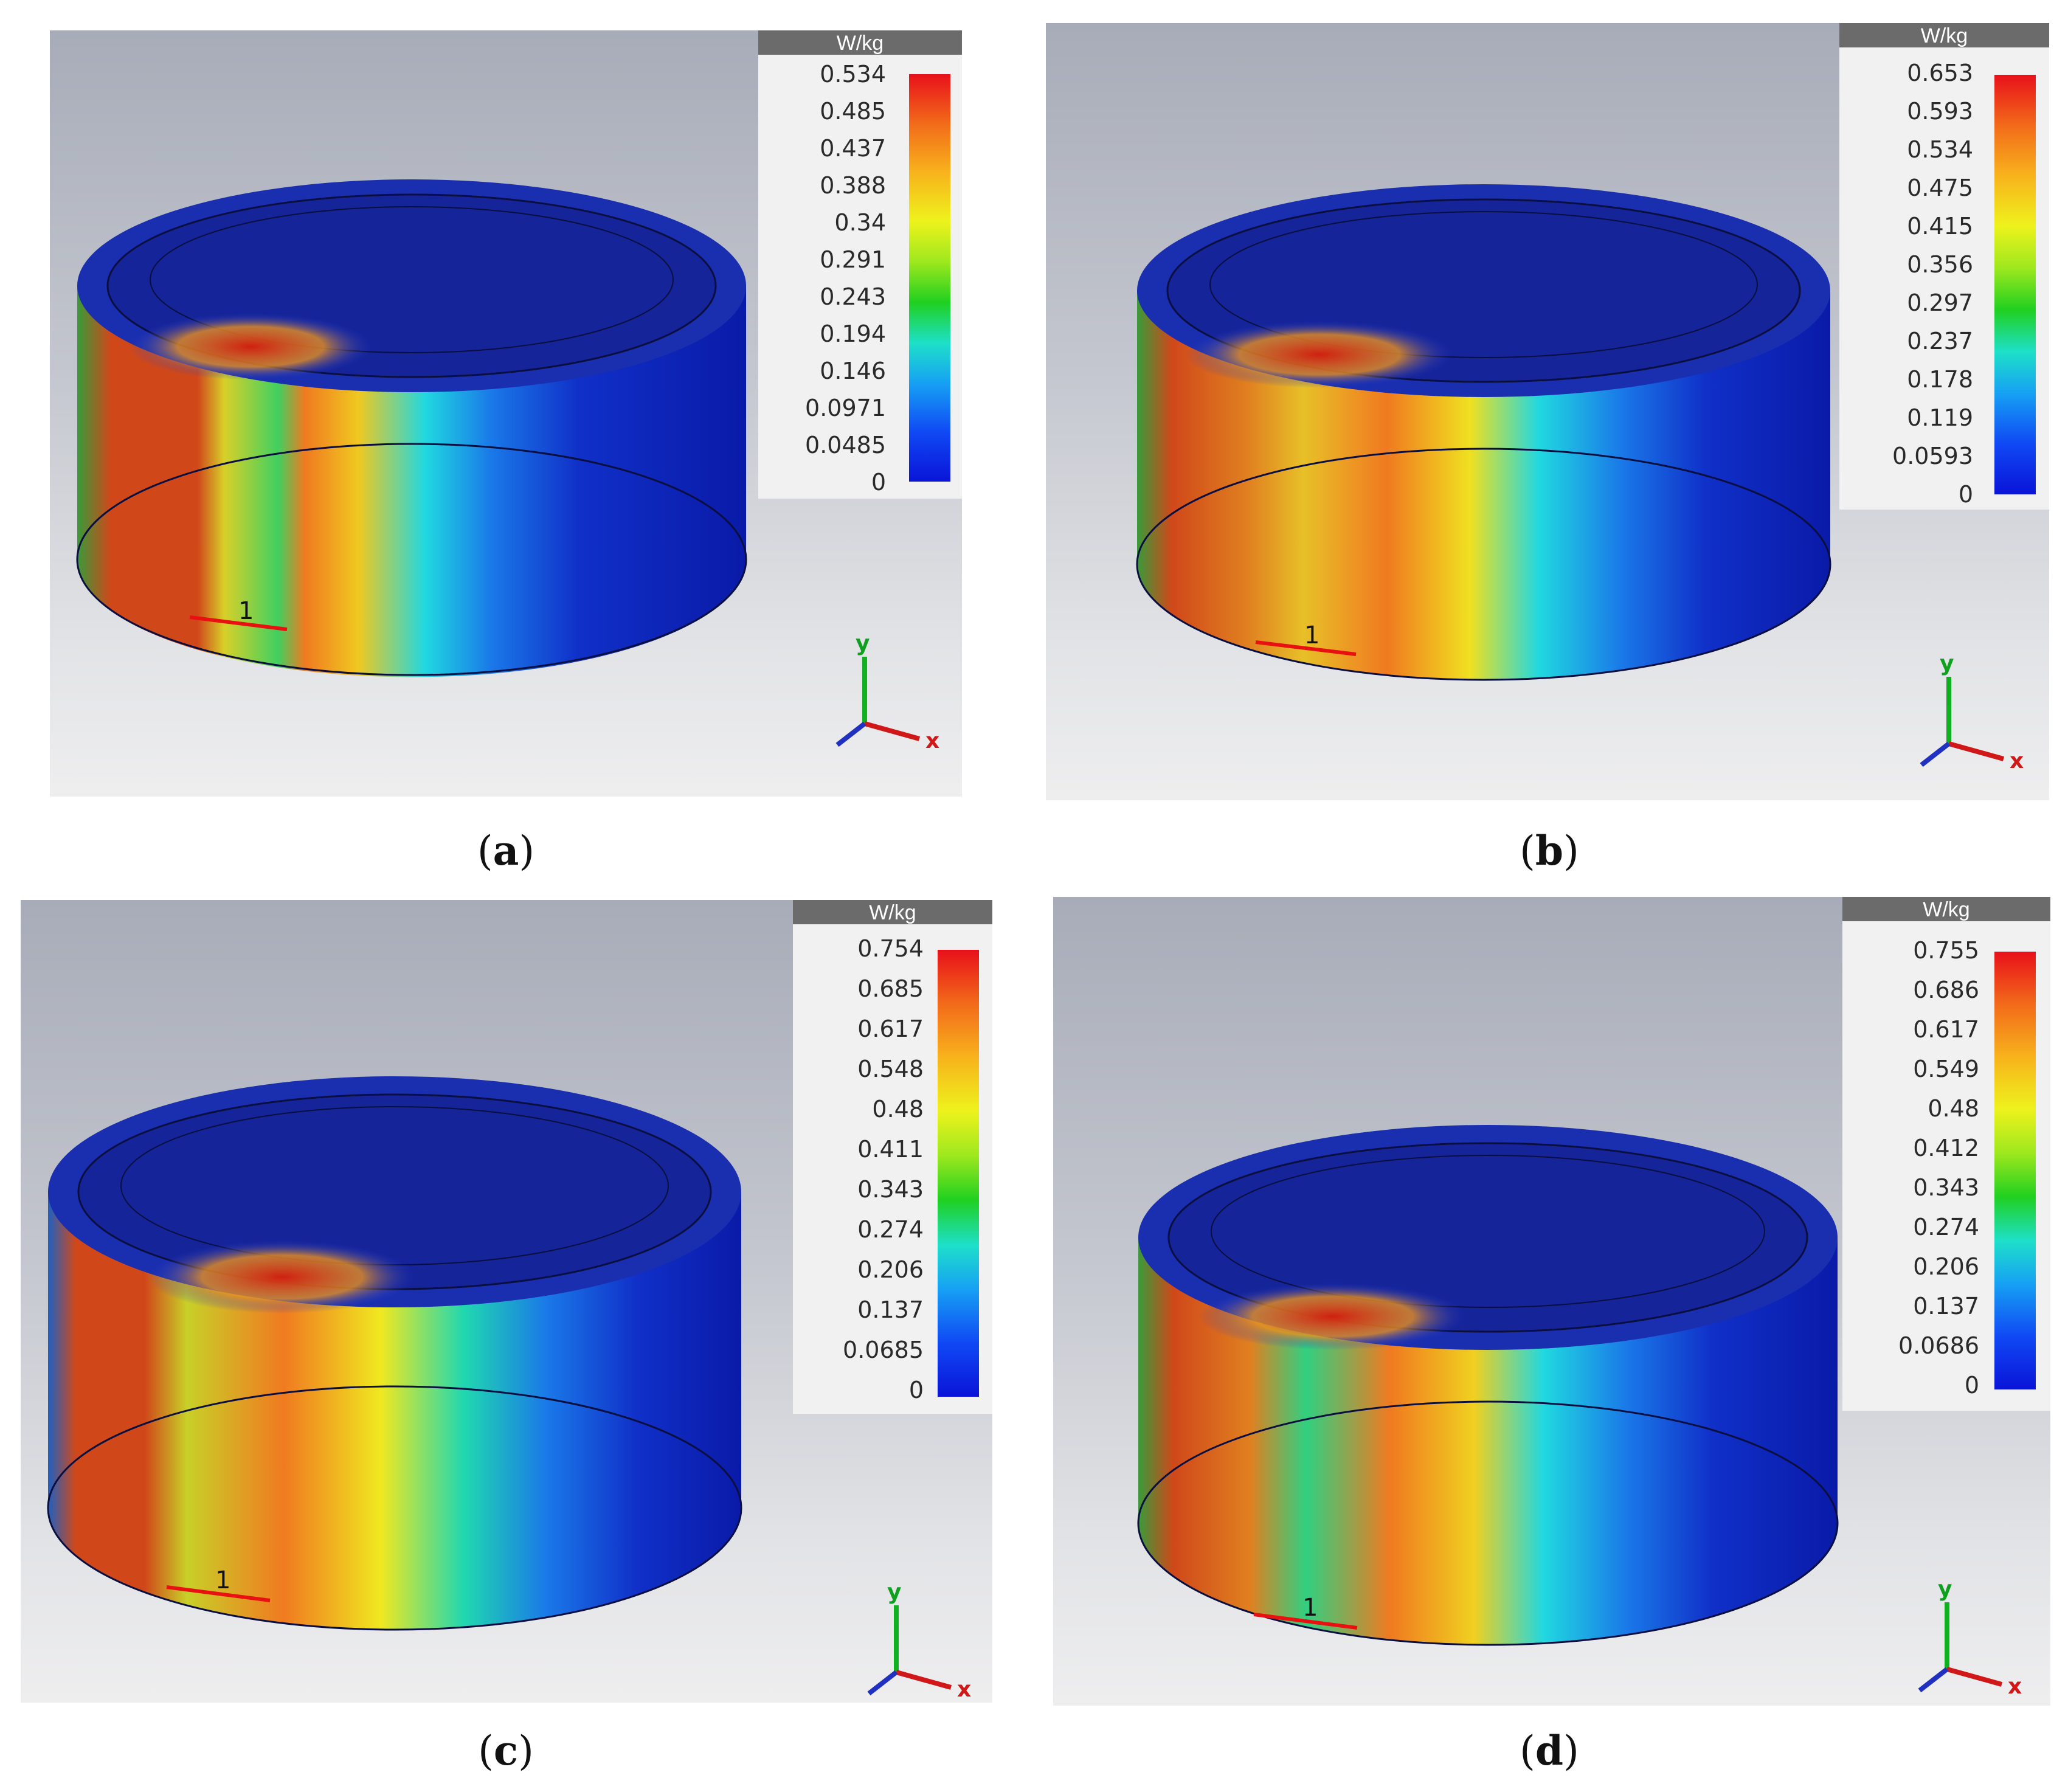 Image resolution: width=2068 pixels, height=1792 pixels. Describe the element at coordinates (1946, 990) in the screenshot. I see `legend-tick: 0.686` at that location.